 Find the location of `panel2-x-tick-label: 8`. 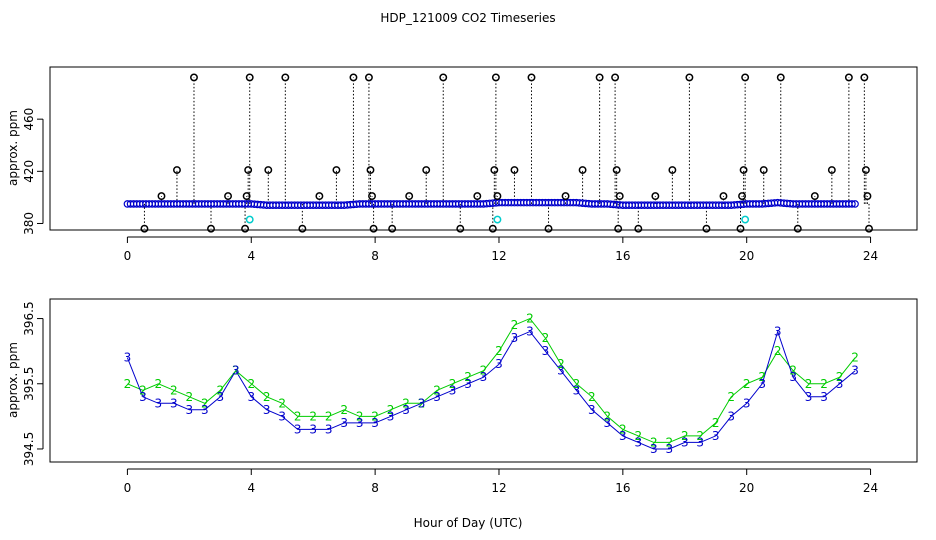

panel2-x-tick-label: 8 is located at coordinates (375, 488).